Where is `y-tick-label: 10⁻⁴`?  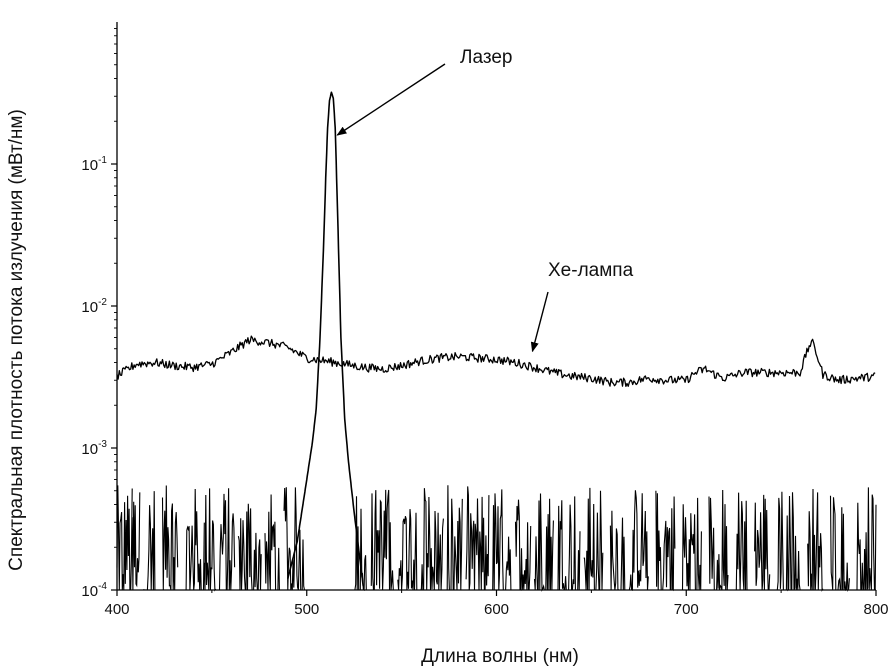 y-tick-label: 10⁻⁴ is located at coordinates (94, 590).